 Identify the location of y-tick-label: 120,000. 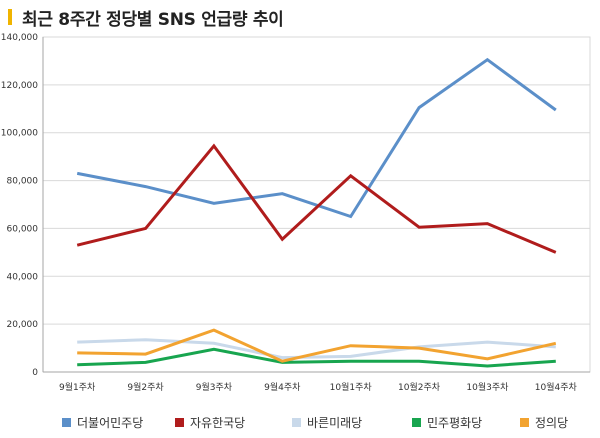
(19, 86).